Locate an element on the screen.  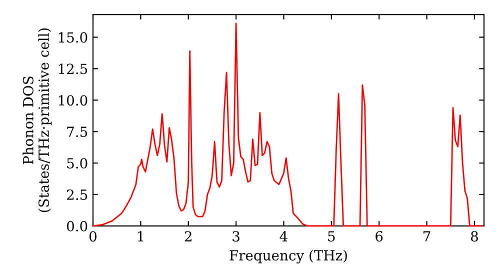
y-tick-label: 2.5 is located at coordinates (77, 194).